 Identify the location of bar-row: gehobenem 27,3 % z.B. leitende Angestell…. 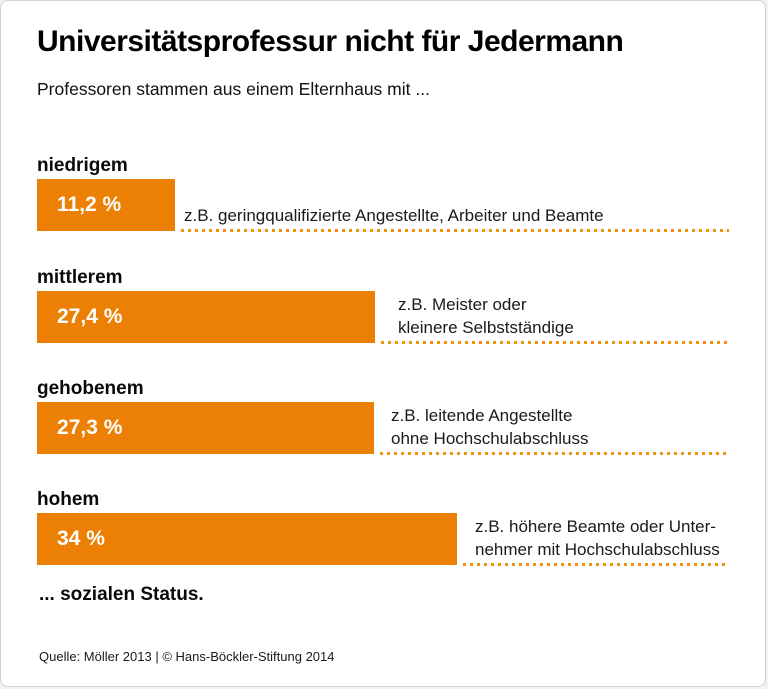
(387, 420).